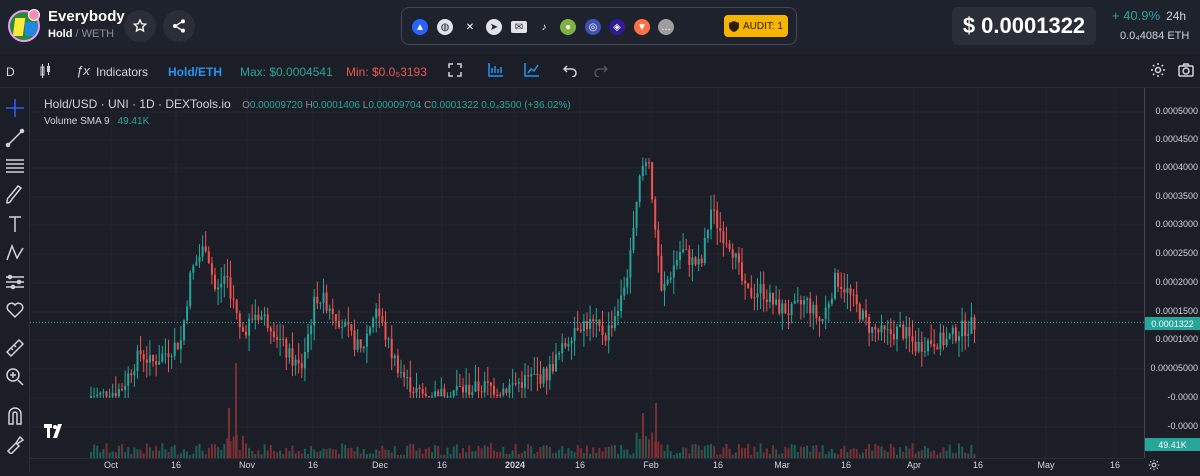 Image resolution: width=1200 pixels, height=476 pixels. I want to click on shield-icon, so click(733, 26).